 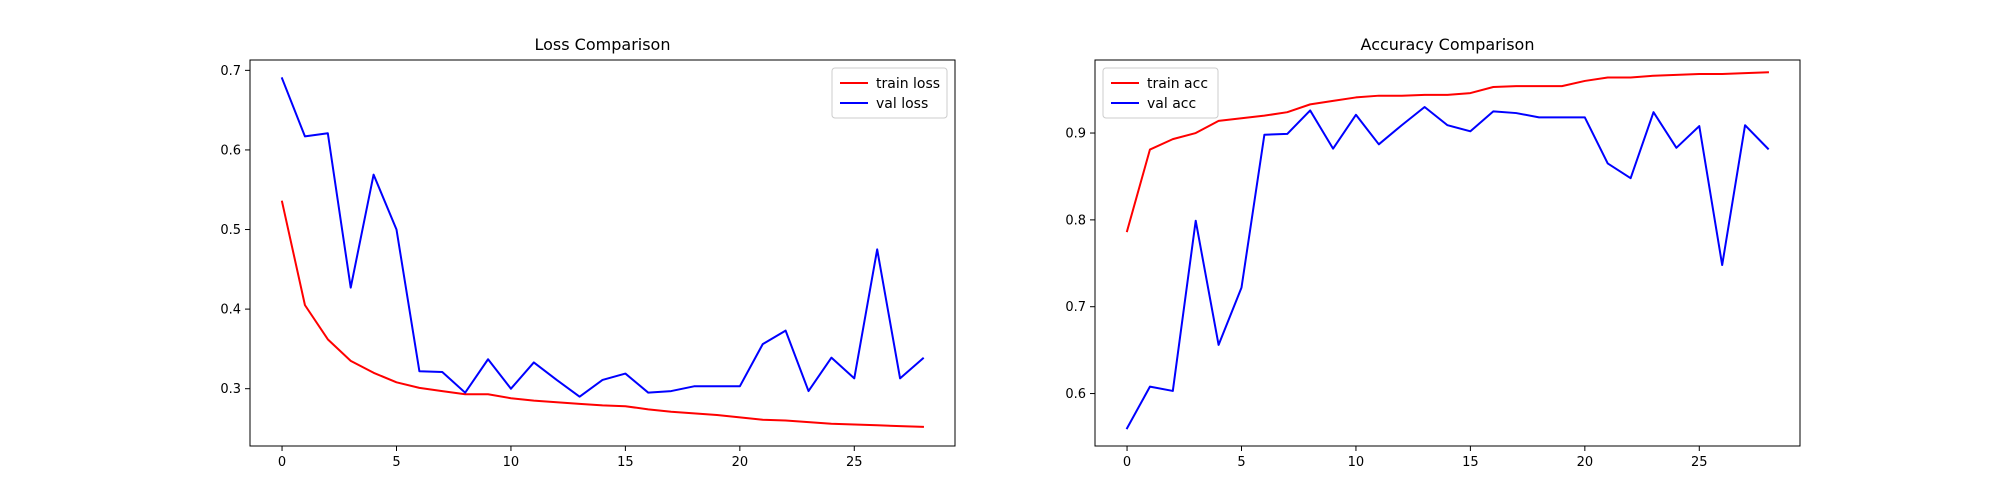 I want to click on loss-legend-box, so click(x=889, y=93).